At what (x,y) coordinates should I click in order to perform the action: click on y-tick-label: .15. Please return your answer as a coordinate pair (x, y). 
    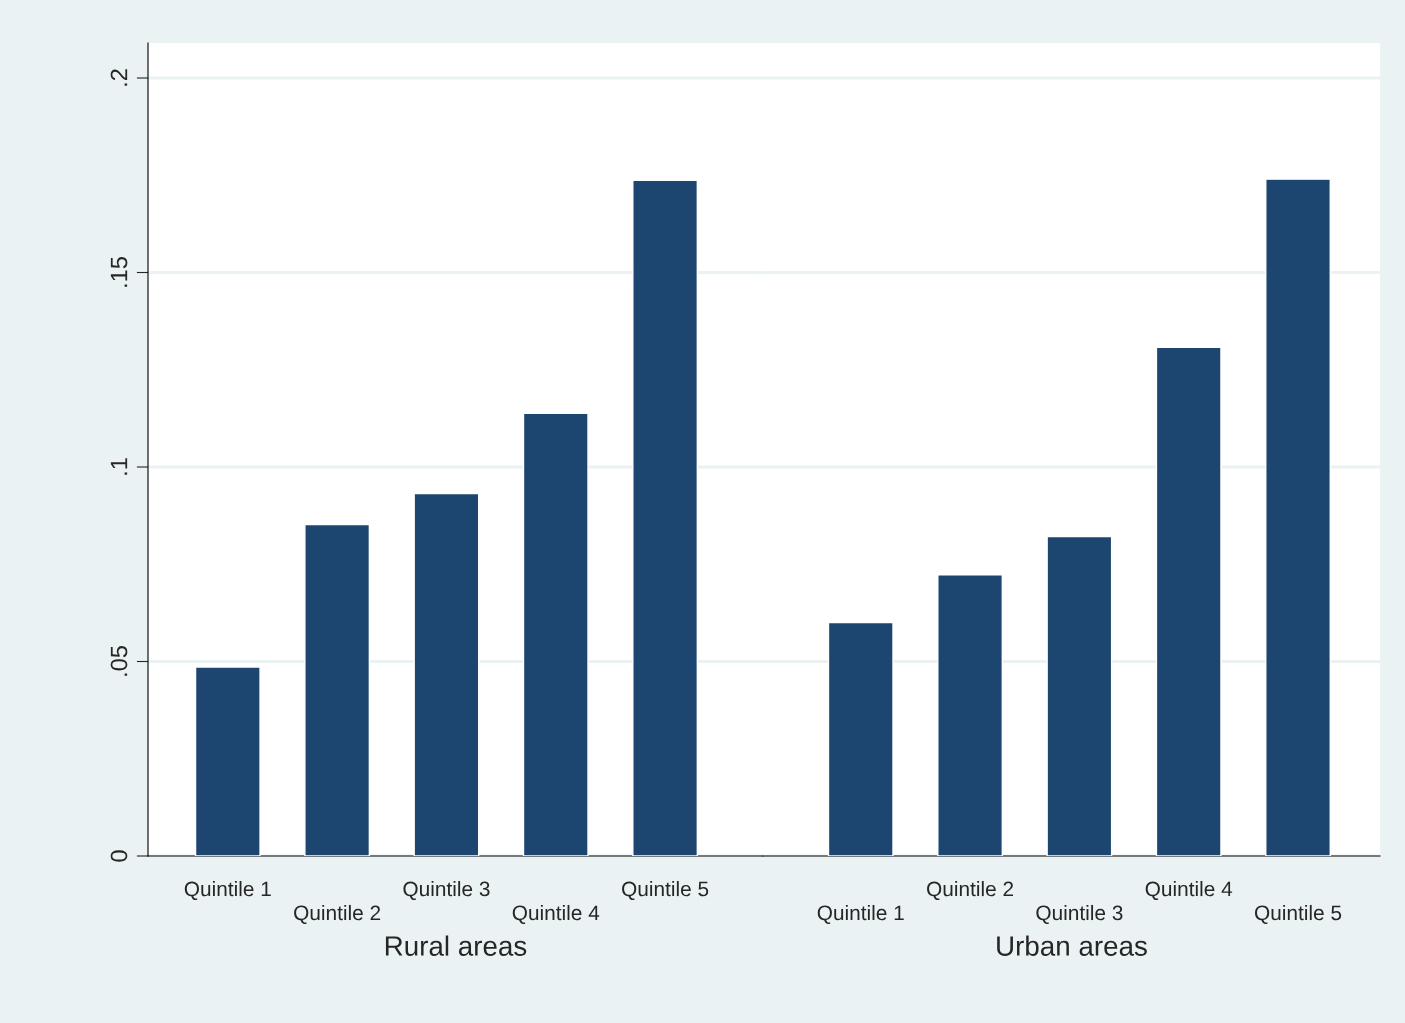
    Looking at the image, I should click on (119, 272).